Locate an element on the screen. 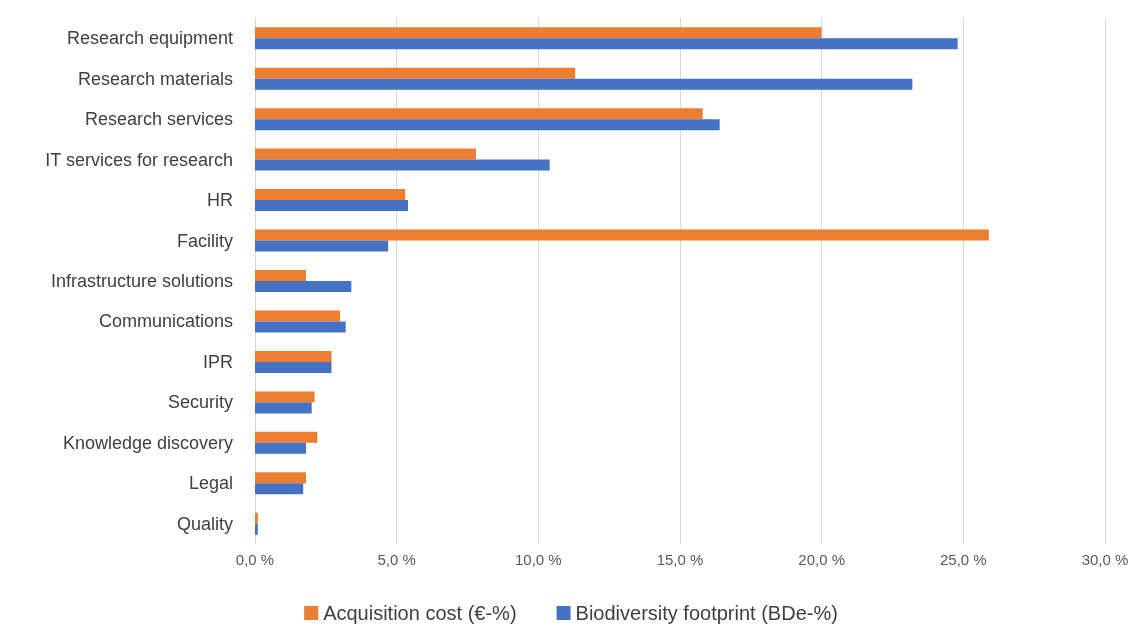 The image size is (1142, 636). legend-label: Acquisition cost (€-%) is located at coordinates (420, 613).